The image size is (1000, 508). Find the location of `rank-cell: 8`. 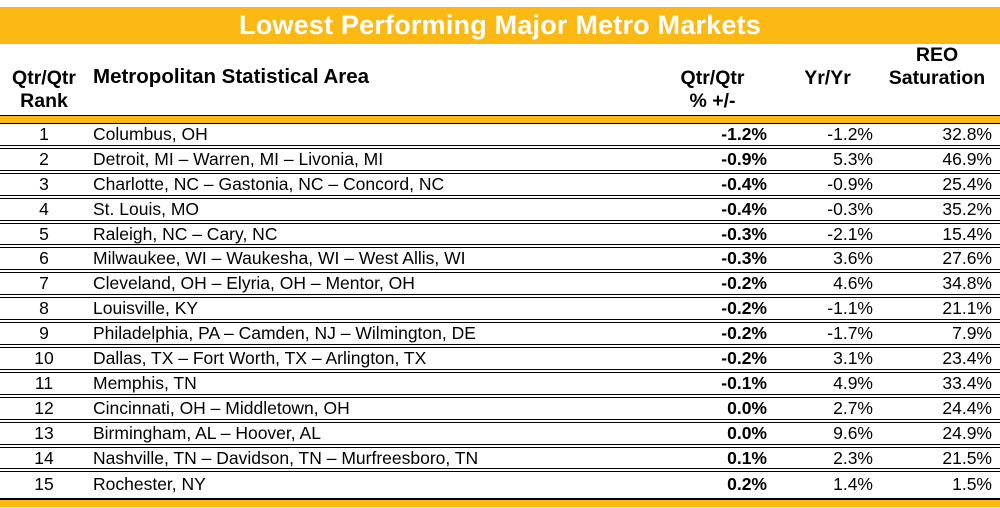

rank-cell: 8 is located at coordinates (44, 308).